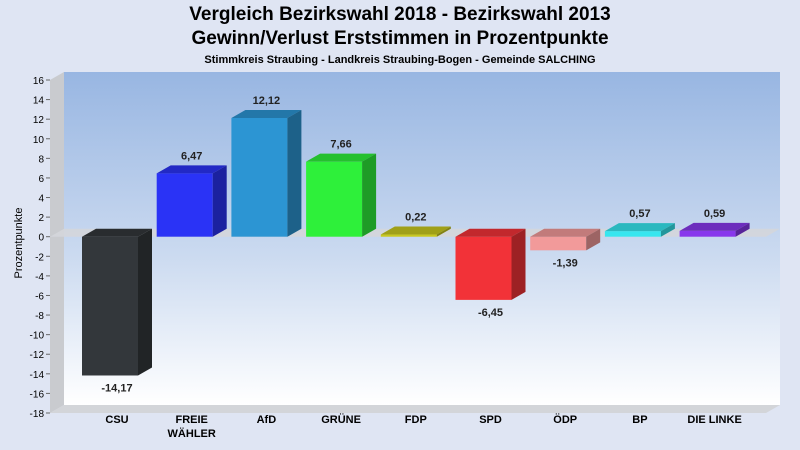 This screenshot has height=450, width=800. I want to click on y-tick-label: 0, so click(41, 238).